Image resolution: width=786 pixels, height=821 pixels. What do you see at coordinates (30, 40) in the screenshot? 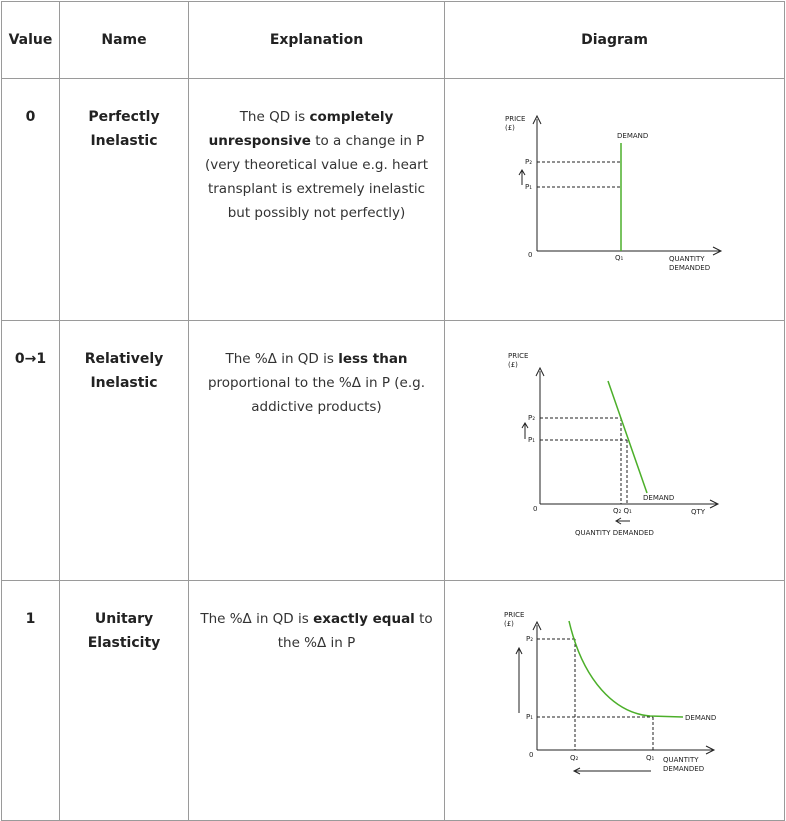
I see `header-value: Value` at bounding box center [30, 40].